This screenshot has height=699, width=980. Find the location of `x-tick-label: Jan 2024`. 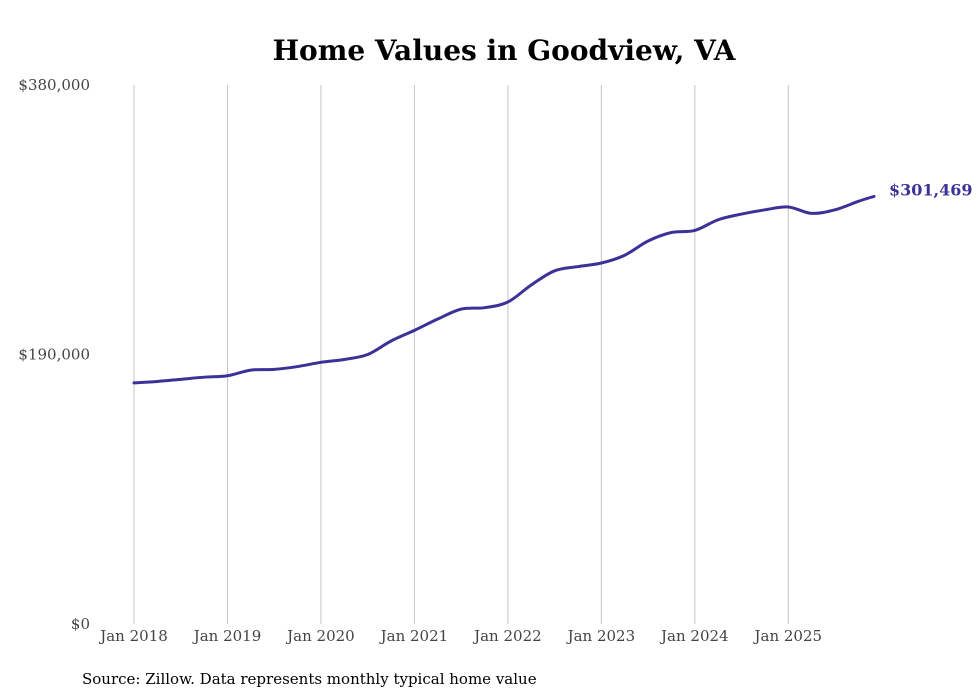

x-tick-label: Jan 2024 is located at coordinates (694, 636).